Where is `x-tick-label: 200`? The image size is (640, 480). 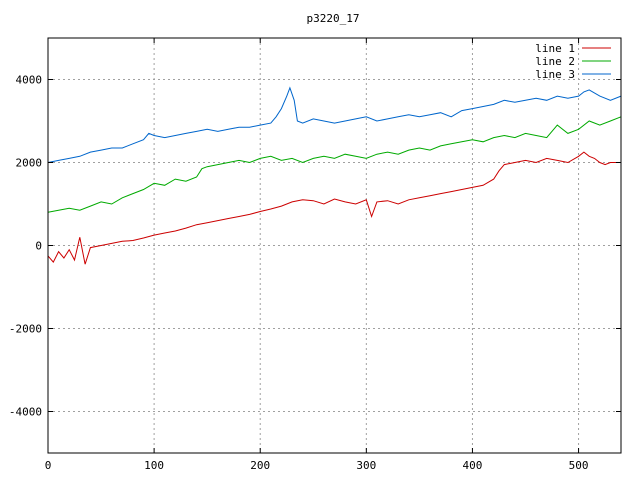 x-tick-label: 200 is located at coordinates (260, 465).